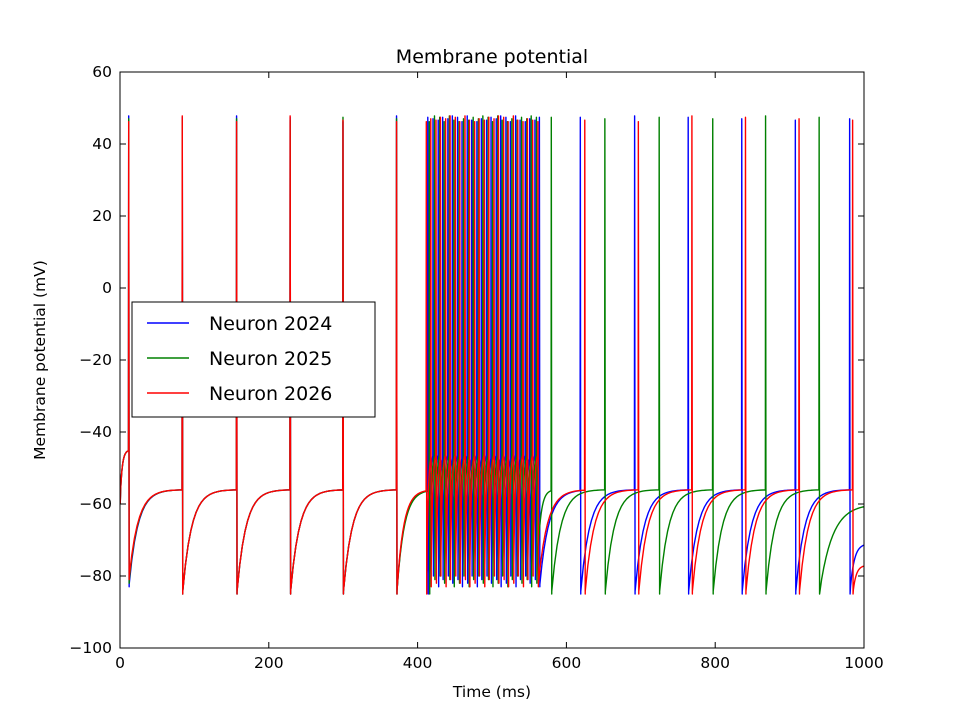 The image size is (960, 720). I want to click on x-axis-label: Time (ms), so click(491, 692).